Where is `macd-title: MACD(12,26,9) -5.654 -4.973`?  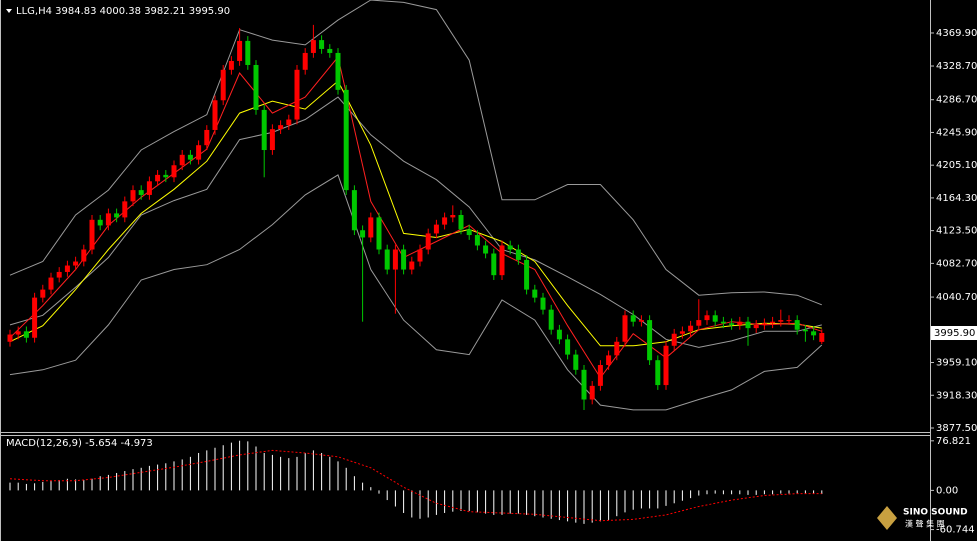 macd-title: MACD(12,26,9) -5.654 -4.973 is located at coordinates (79, 443).